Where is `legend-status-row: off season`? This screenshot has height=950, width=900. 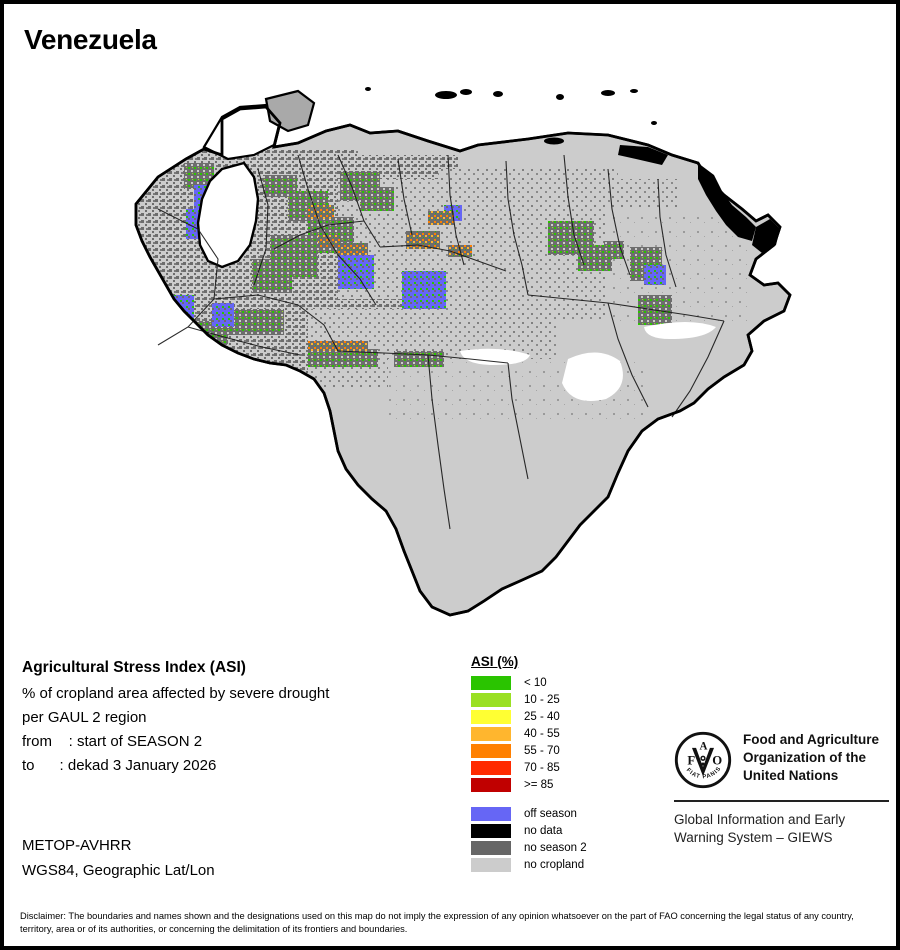 legend-status-row: off season is located at coordinates (566, 813).